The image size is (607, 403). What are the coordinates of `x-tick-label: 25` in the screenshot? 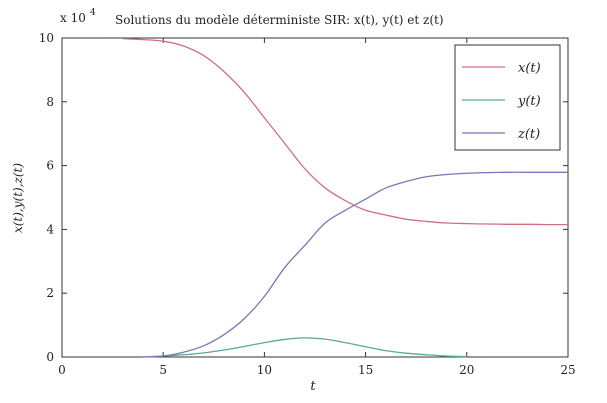 It's located at (567, 370).